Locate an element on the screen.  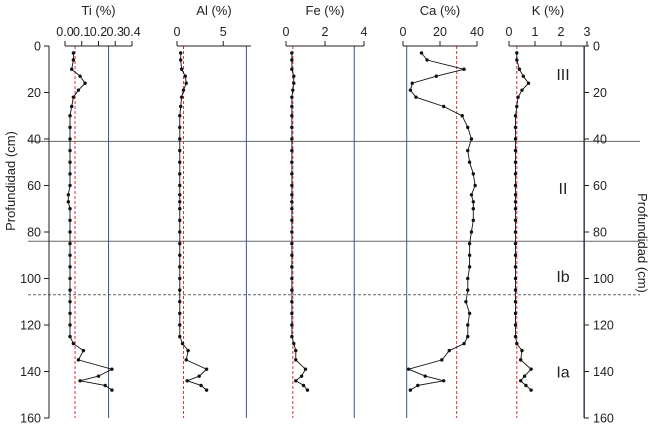
zone-label-2: Ib is located at coordinates (562, 277).